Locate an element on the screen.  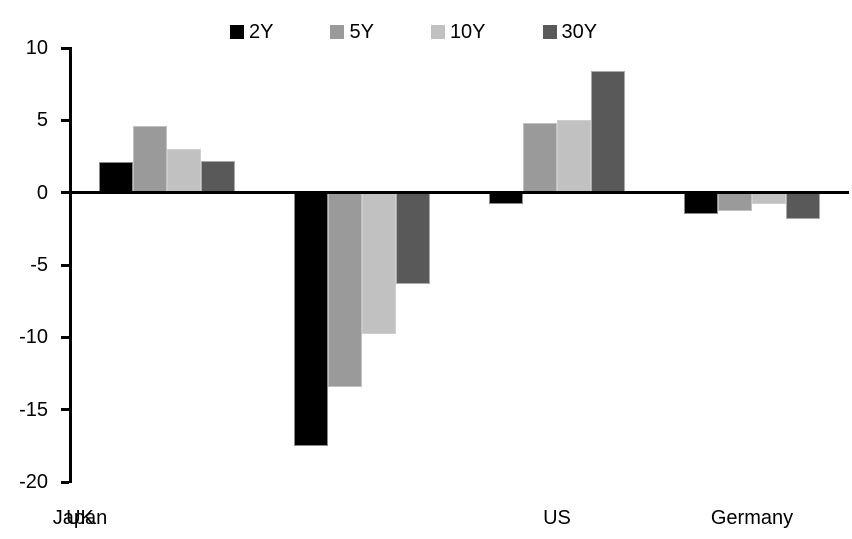
legend-item-30y: 30Y is located at coordinates (570, 32).